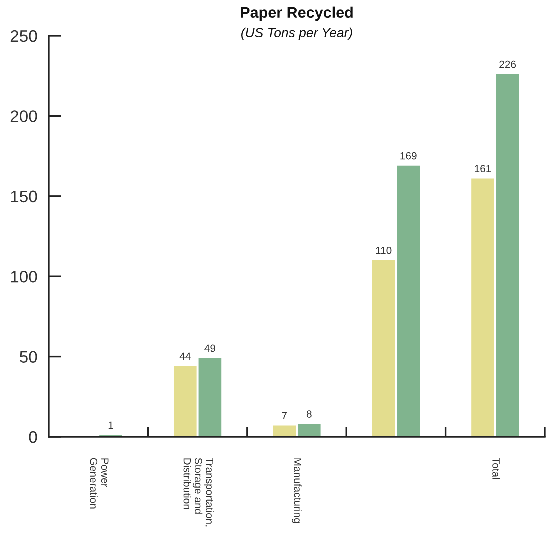 The width and height of the screenshot is (552, 534). What do you see at coordinates (483, 169) in the screenshot?
I see `data-label: 161` at bounding box center [483, 169].